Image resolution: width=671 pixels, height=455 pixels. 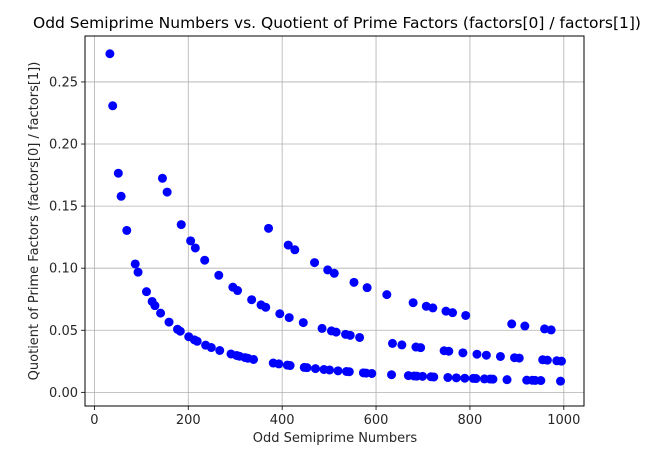 I want to click on x-tick-label: 600, so click(x=376, y=420).